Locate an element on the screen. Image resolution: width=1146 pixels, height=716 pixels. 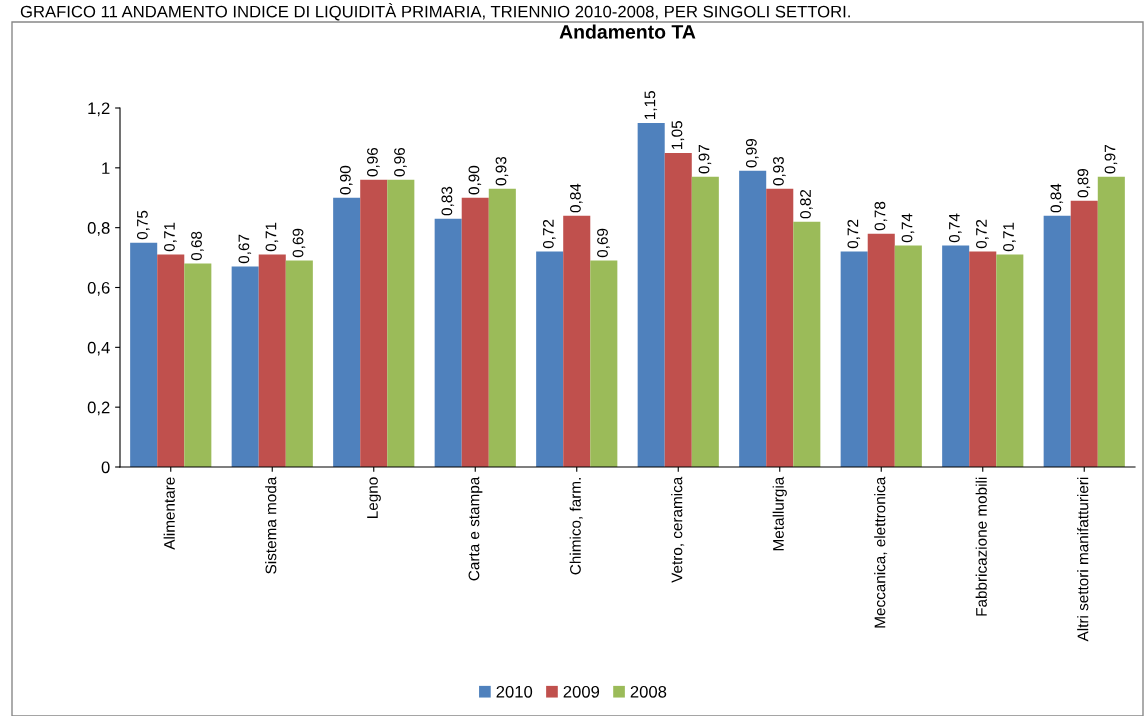
data-label: 0,89 is located at coordinates (1084, 183).